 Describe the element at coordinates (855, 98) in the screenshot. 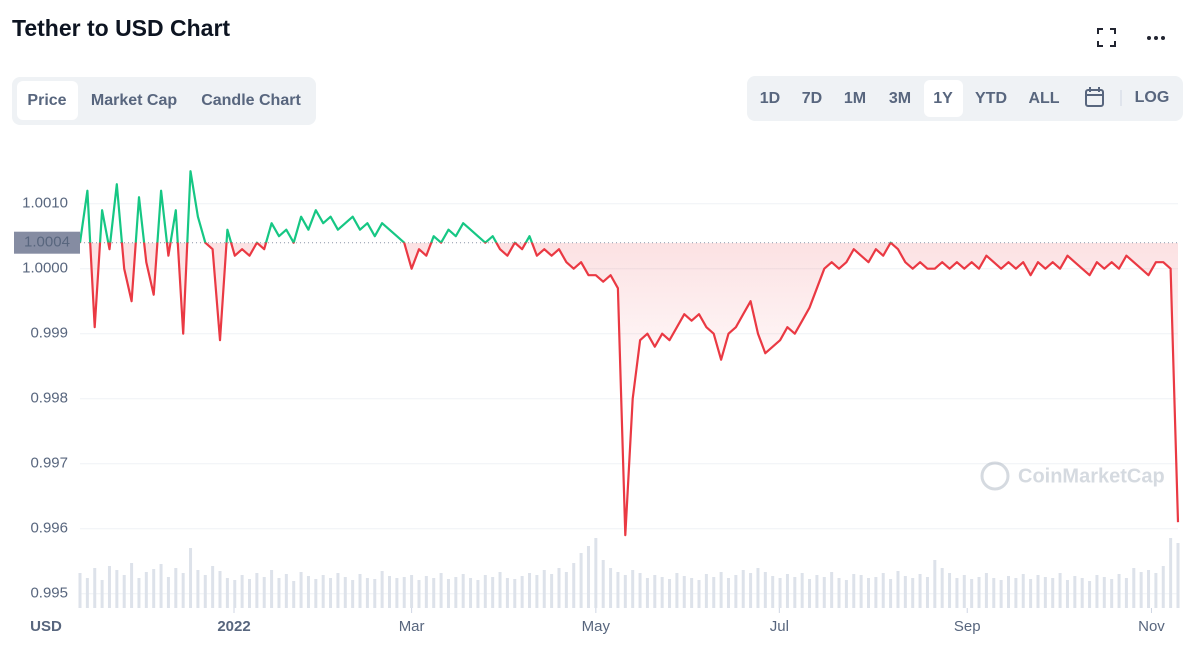

I see `range-button: 1M` at that location.